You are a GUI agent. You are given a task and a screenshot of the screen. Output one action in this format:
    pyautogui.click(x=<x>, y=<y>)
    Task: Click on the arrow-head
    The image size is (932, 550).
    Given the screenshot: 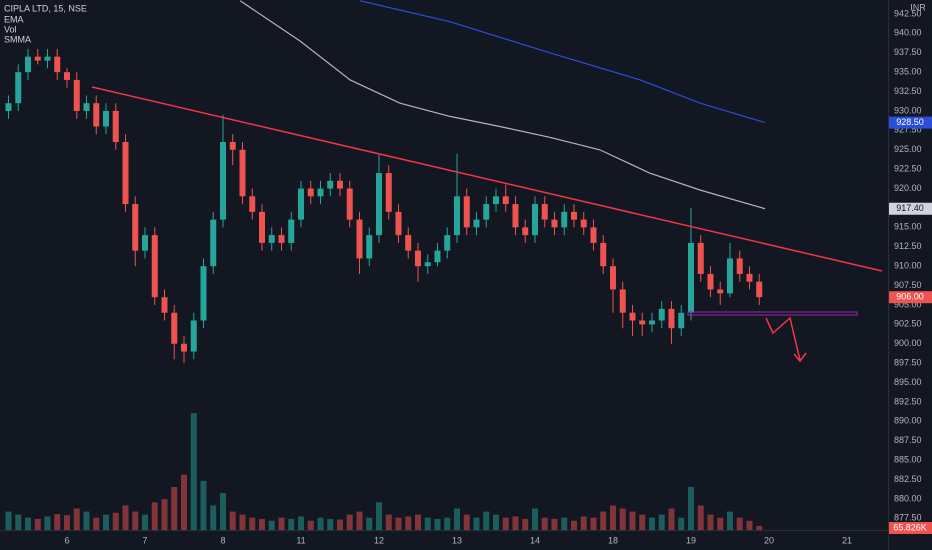 What is the action you would take?
    pyautogui.click(x=800, y=357)
    